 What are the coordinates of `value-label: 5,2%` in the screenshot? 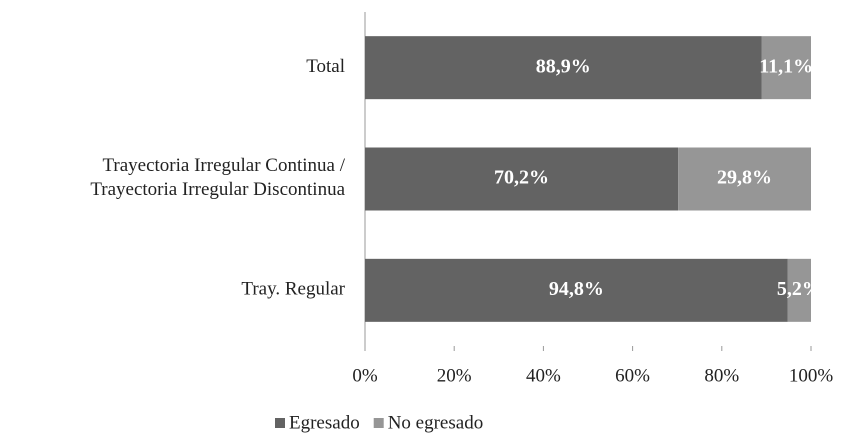 It's located at (799, 289).